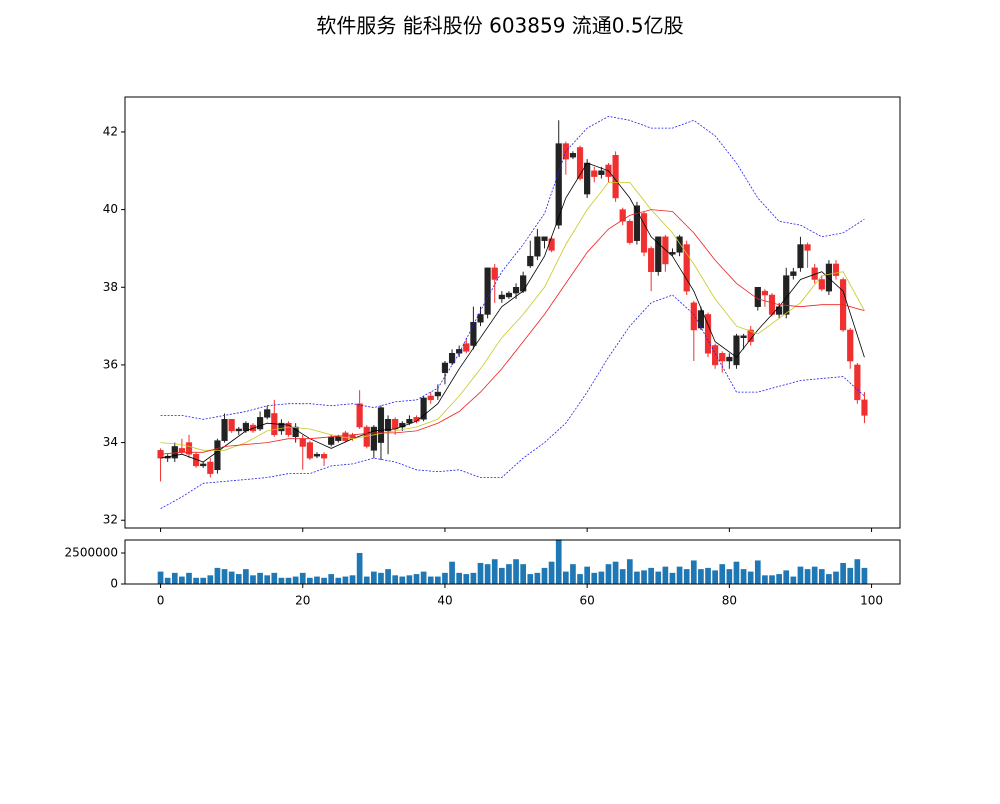  Describe the element at coordinates (302, 601) in the screenshot. I see `x-tick-label: 20` at that location.